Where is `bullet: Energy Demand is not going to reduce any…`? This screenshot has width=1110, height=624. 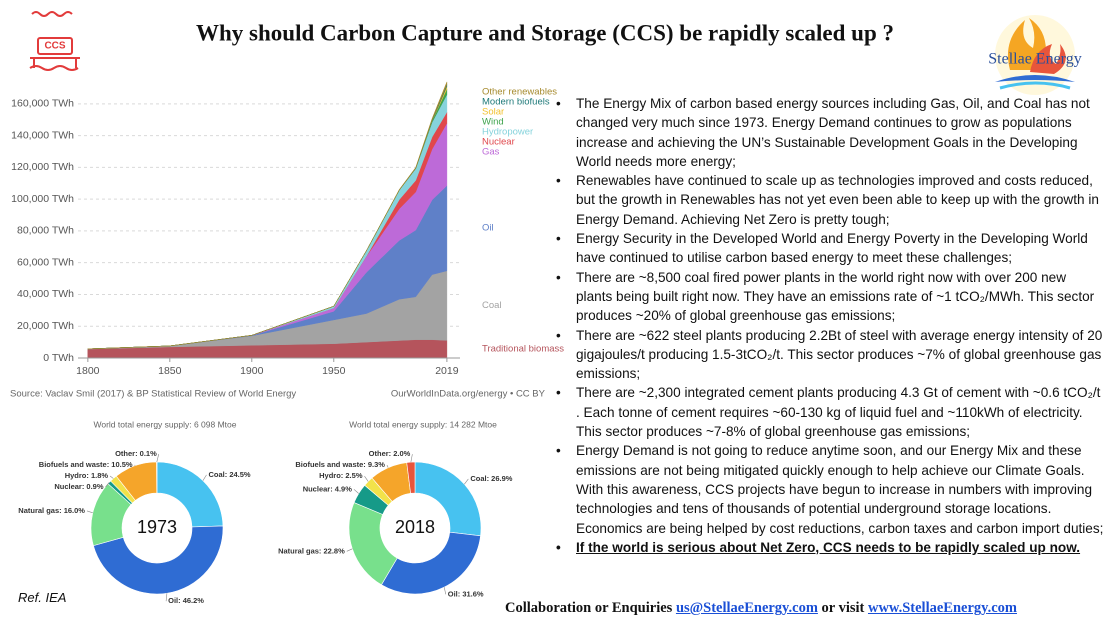
bullet: Energy Demand is not going to reduce any… is located at coordinates (831, 489).